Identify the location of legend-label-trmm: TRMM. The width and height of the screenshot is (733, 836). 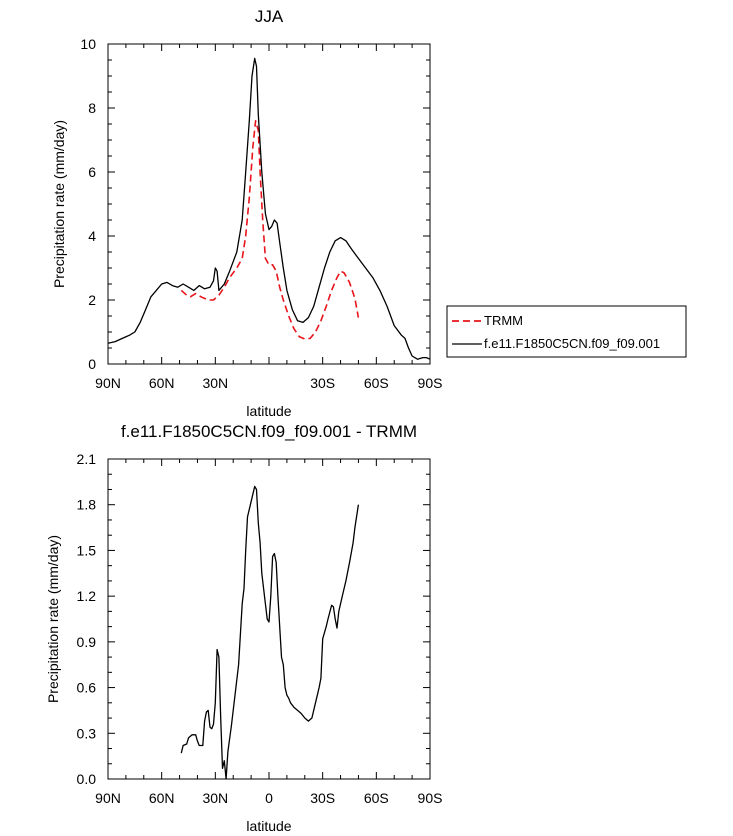
(503, 320).